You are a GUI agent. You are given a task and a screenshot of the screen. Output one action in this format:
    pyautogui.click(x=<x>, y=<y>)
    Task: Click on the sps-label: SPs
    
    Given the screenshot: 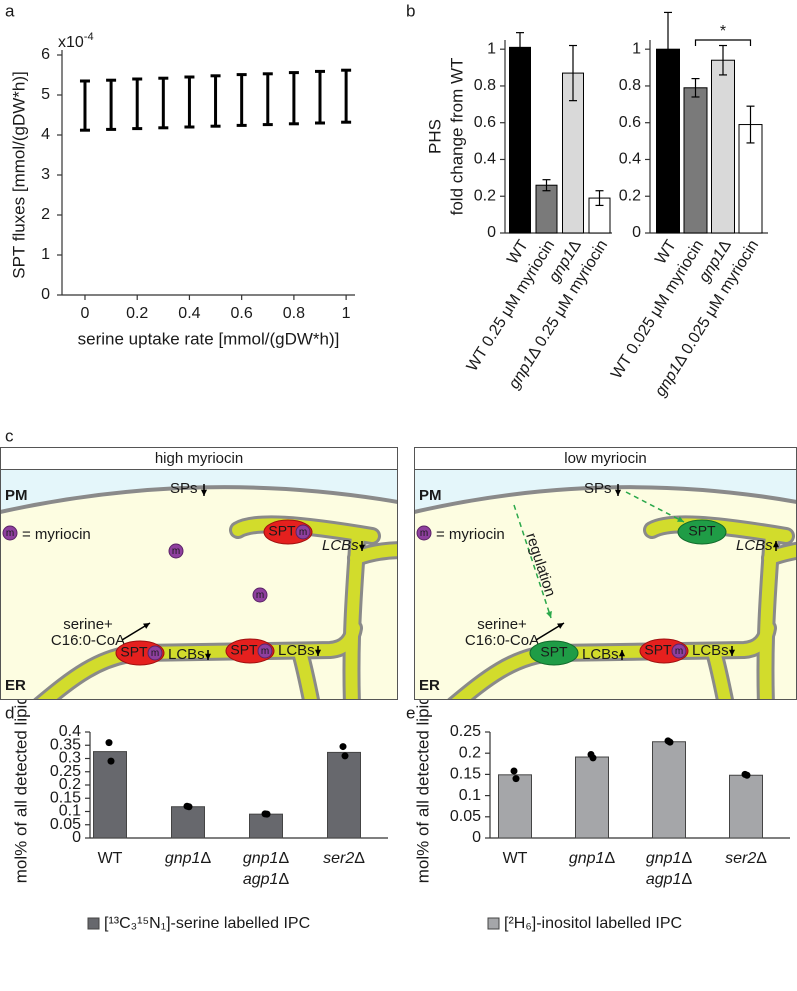 What is the action you would take?
    pyautogui.click(x=598, y=488)
    